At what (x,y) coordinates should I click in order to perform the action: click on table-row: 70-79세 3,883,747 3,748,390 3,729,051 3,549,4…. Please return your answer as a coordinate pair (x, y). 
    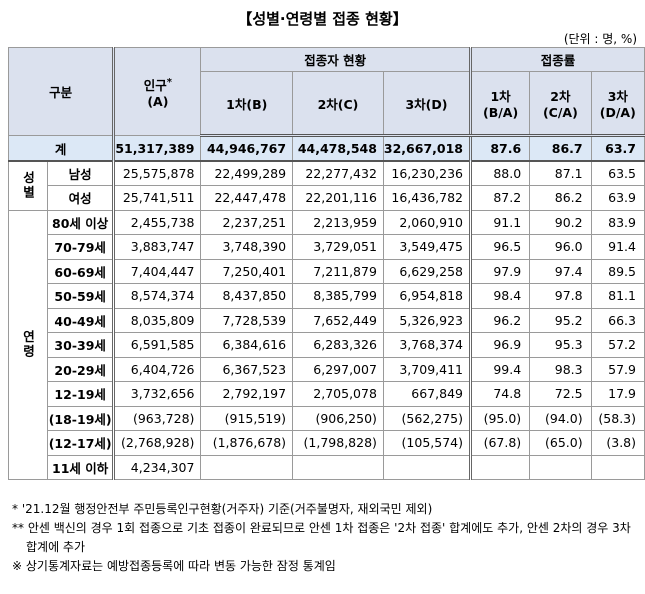
    Looking at the image, I should click on (327, 247).